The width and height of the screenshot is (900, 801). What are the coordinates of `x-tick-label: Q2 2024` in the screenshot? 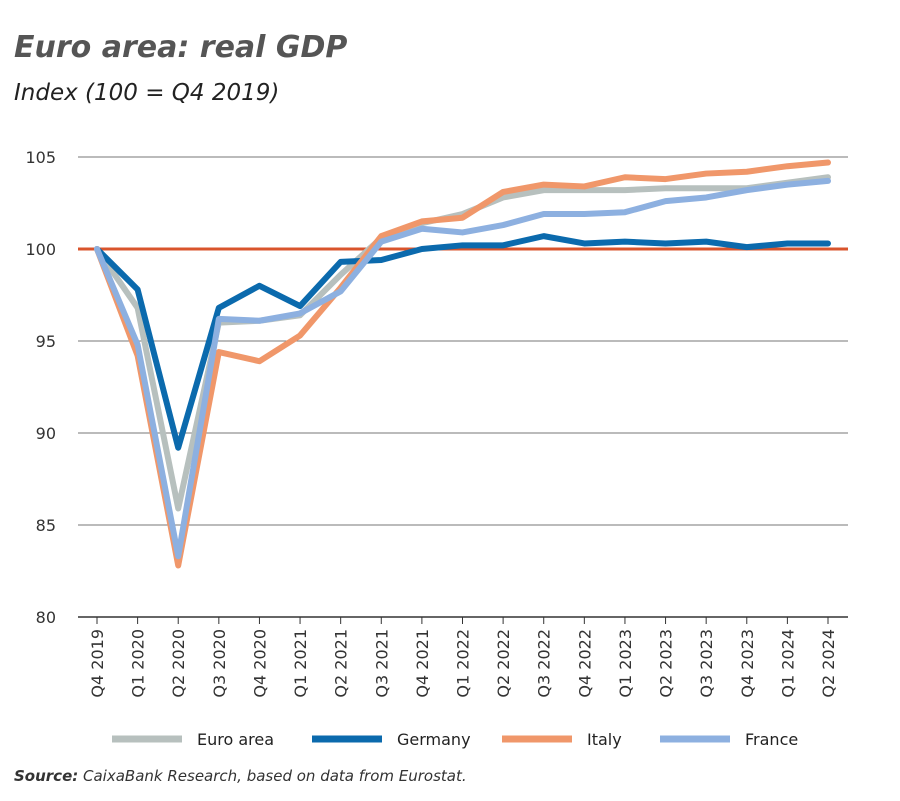 It's located at (828, 663).